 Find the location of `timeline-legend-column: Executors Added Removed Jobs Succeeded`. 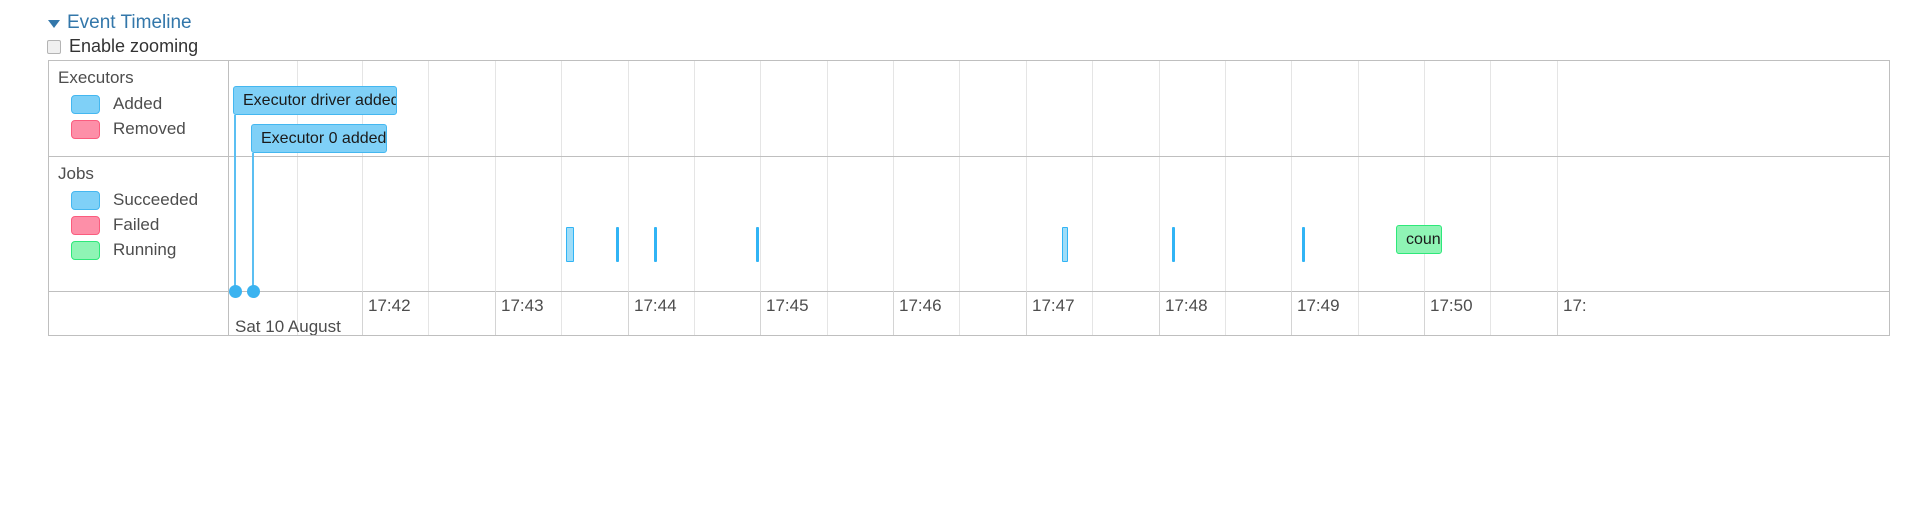

timeline-legend-column: Executors Added Removed Jobs Succeeded is located at coordinates (139, 198).